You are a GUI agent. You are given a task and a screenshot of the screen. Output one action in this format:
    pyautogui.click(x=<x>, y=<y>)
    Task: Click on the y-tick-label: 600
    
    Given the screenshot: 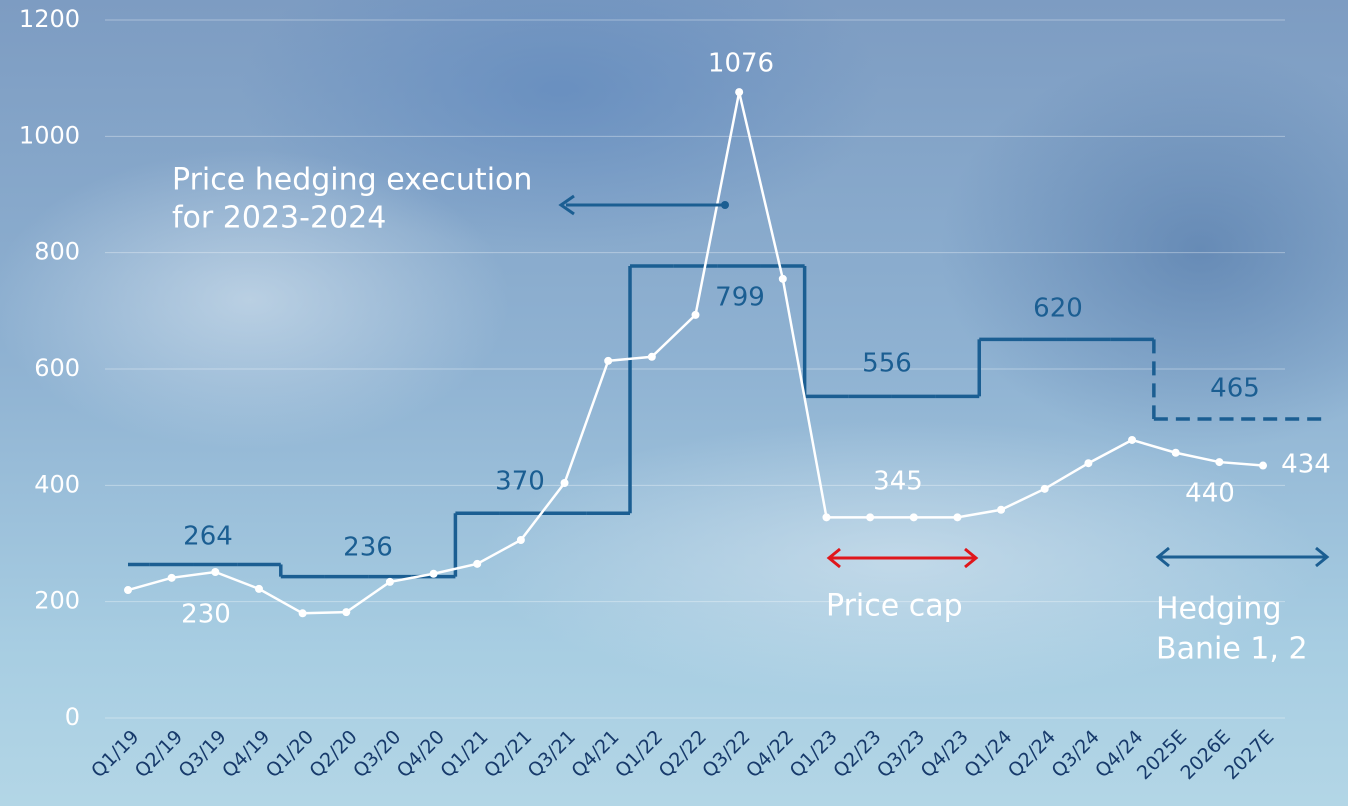 What is the action you would take?
    pyautogui.click(x=57, y=368)
    